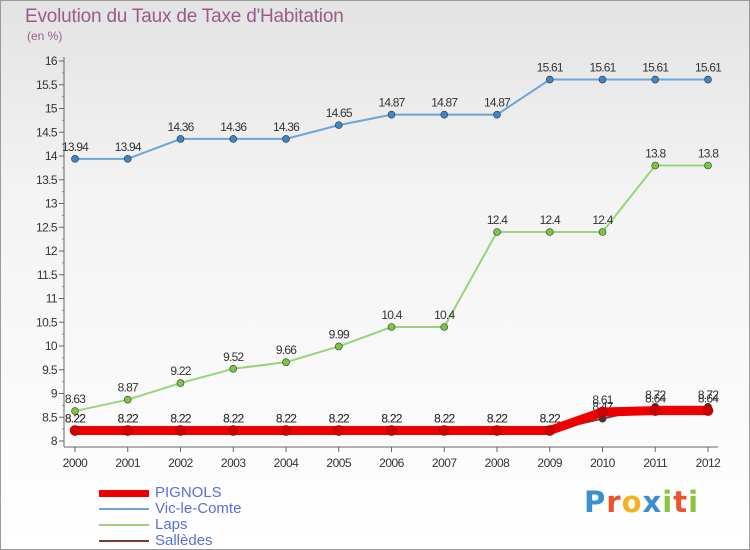  What do you see at coordinates (47, 227) in the screenshot?
I see `y-tick-label: 12.5` at bounding box center [47, 227].